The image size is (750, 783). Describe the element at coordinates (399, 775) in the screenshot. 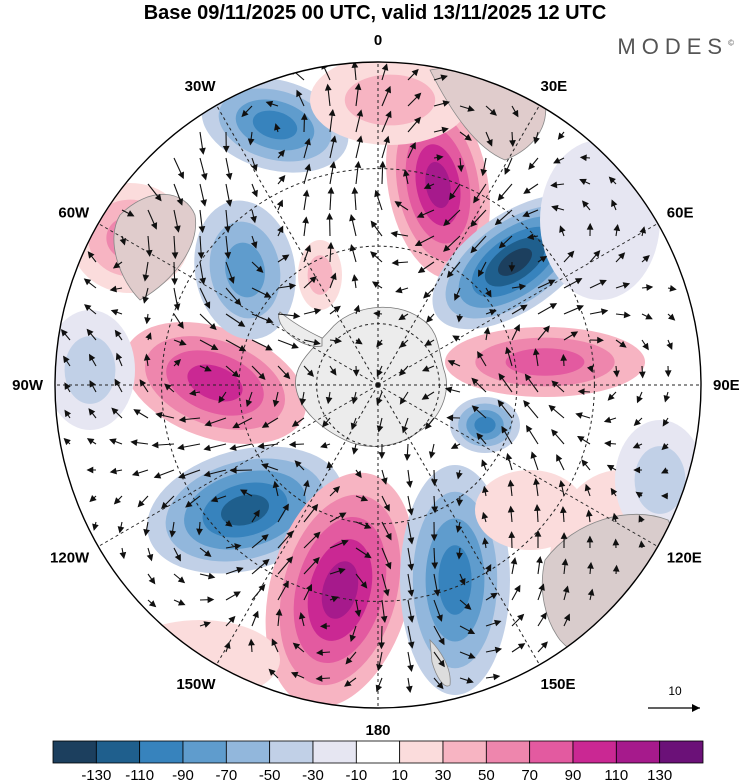

I see `colorbar-tick-label: 10` at that location.